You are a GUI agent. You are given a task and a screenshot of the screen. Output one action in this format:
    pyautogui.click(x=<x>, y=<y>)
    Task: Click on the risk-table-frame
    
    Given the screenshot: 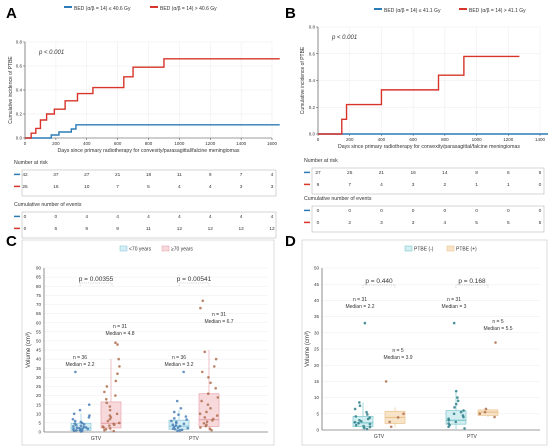 What is the action you would take?
    pyautogui.click(x=428, y=181)
    